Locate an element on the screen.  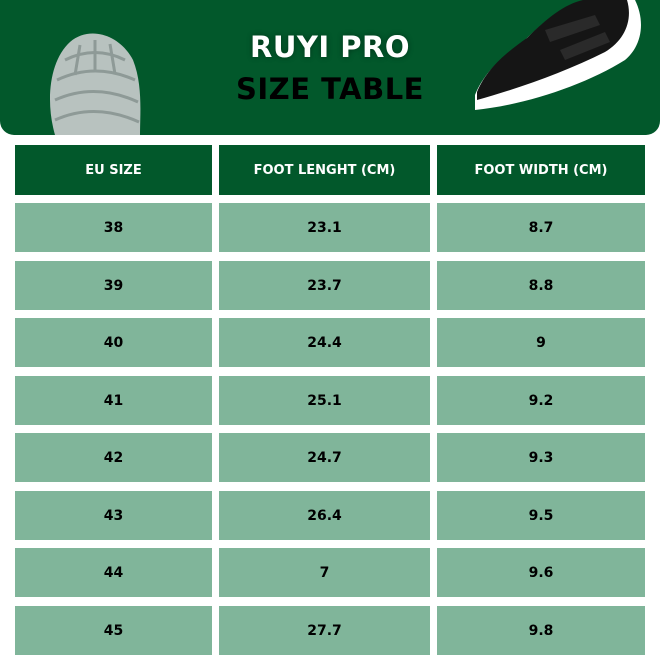
foot-width-cell: 9.8 is located at coordinates (541, 630).